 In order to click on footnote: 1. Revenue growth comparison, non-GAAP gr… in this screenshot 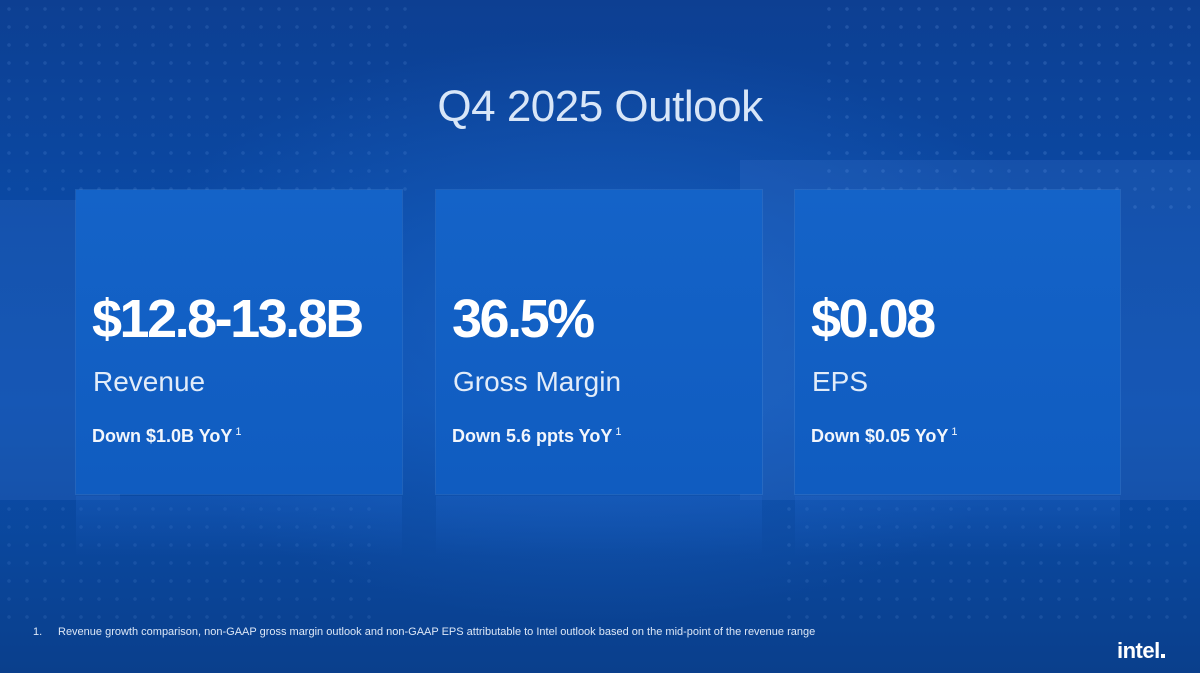, I will do `click(424, 632)`.